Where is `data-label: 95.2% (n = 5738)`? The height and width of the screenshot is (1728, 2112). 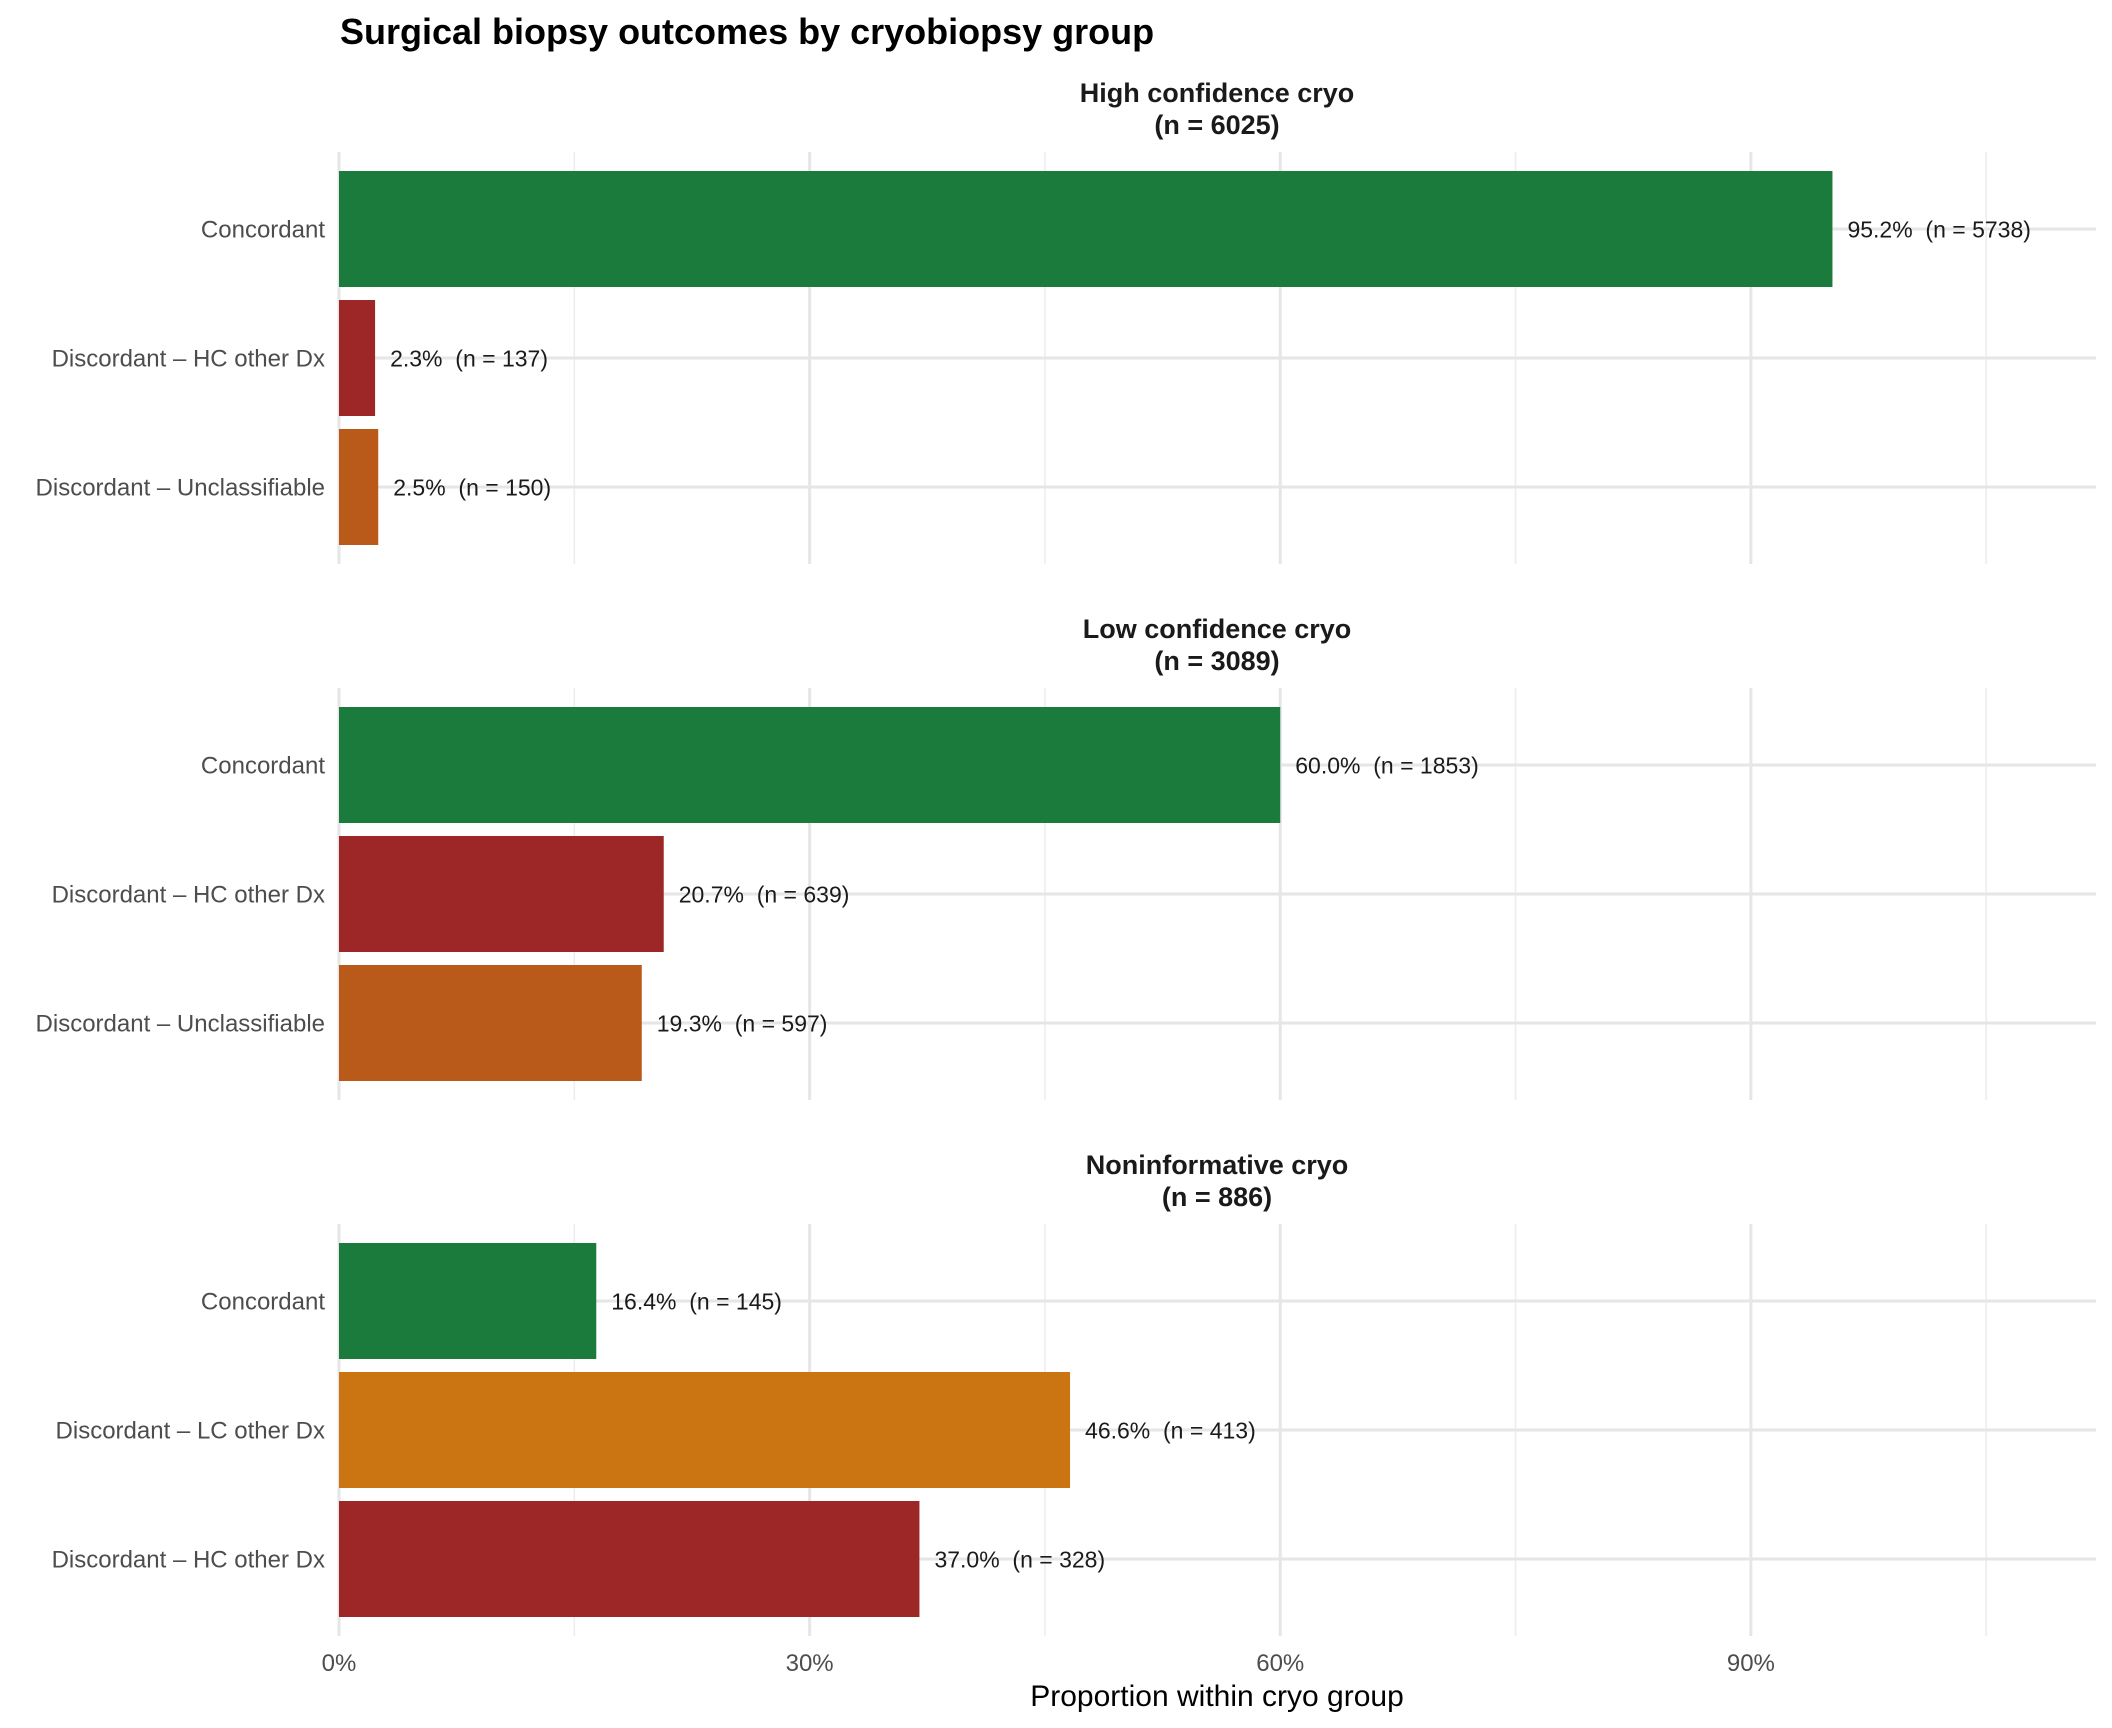
data-label: 95.2% (n = 5738) is located at coordinates (1938, 230).